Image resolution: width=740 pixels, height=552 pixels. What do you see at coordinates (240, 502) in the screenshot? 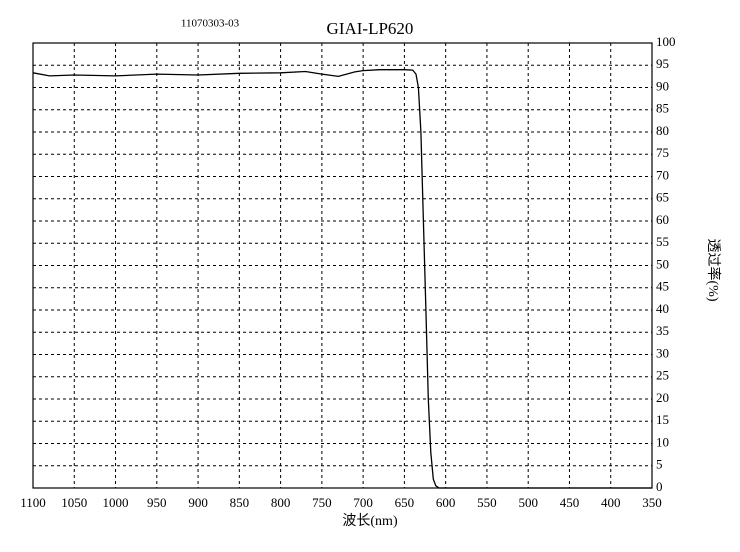
I see `x-tick-label: 850` at bounding box center [240, 502].